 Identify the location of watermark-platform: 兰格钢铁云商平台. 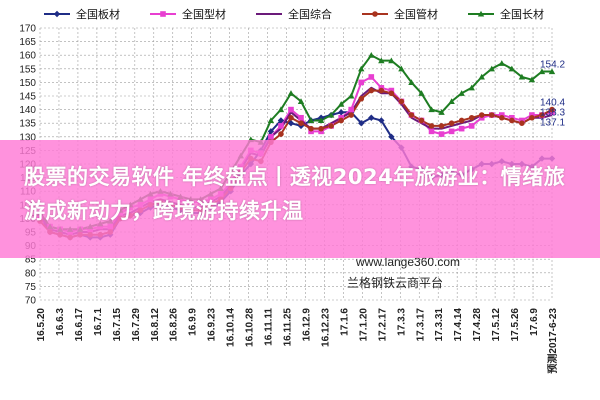
(395, 282).